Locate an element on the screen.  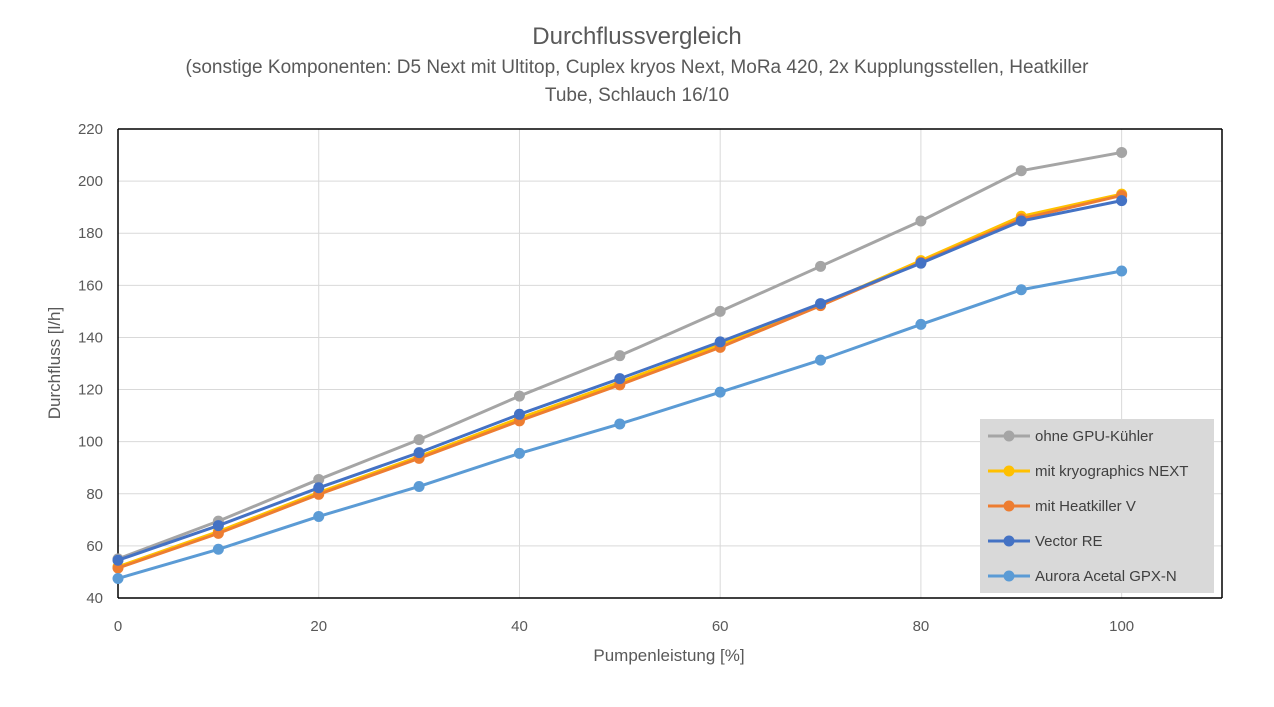
legend-item: ohne GPU-Kühler is located at coordinates (1070, 436).